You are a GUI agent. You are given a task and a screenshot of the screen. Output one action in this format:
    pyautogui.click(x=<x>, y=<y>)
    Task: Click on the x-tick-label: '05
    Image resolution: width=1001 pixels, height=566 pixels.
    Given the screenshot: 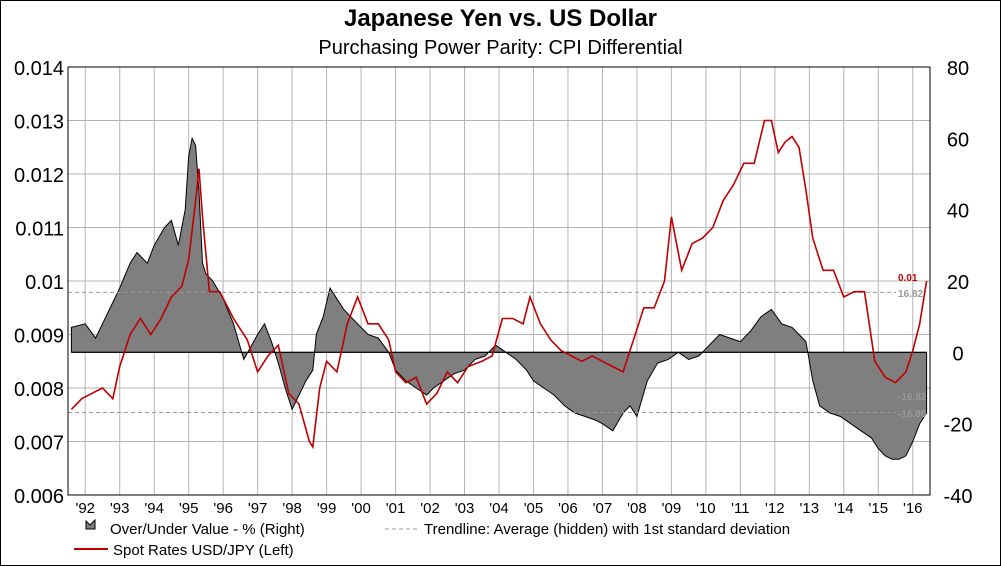 What is the action you would take?
    pyautogui.click(x=534, y=508)
    